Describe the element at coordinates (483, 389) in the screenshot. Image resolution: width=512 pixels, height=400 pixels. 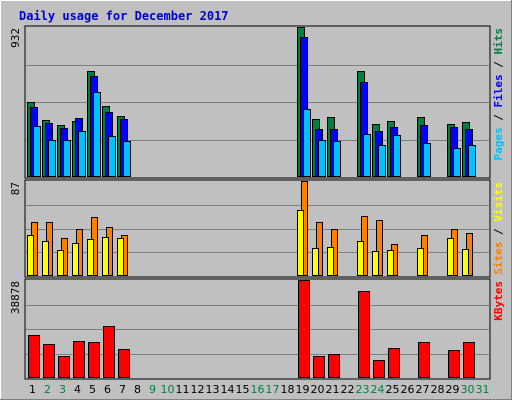
I see `day-label-31: 31` at that location.